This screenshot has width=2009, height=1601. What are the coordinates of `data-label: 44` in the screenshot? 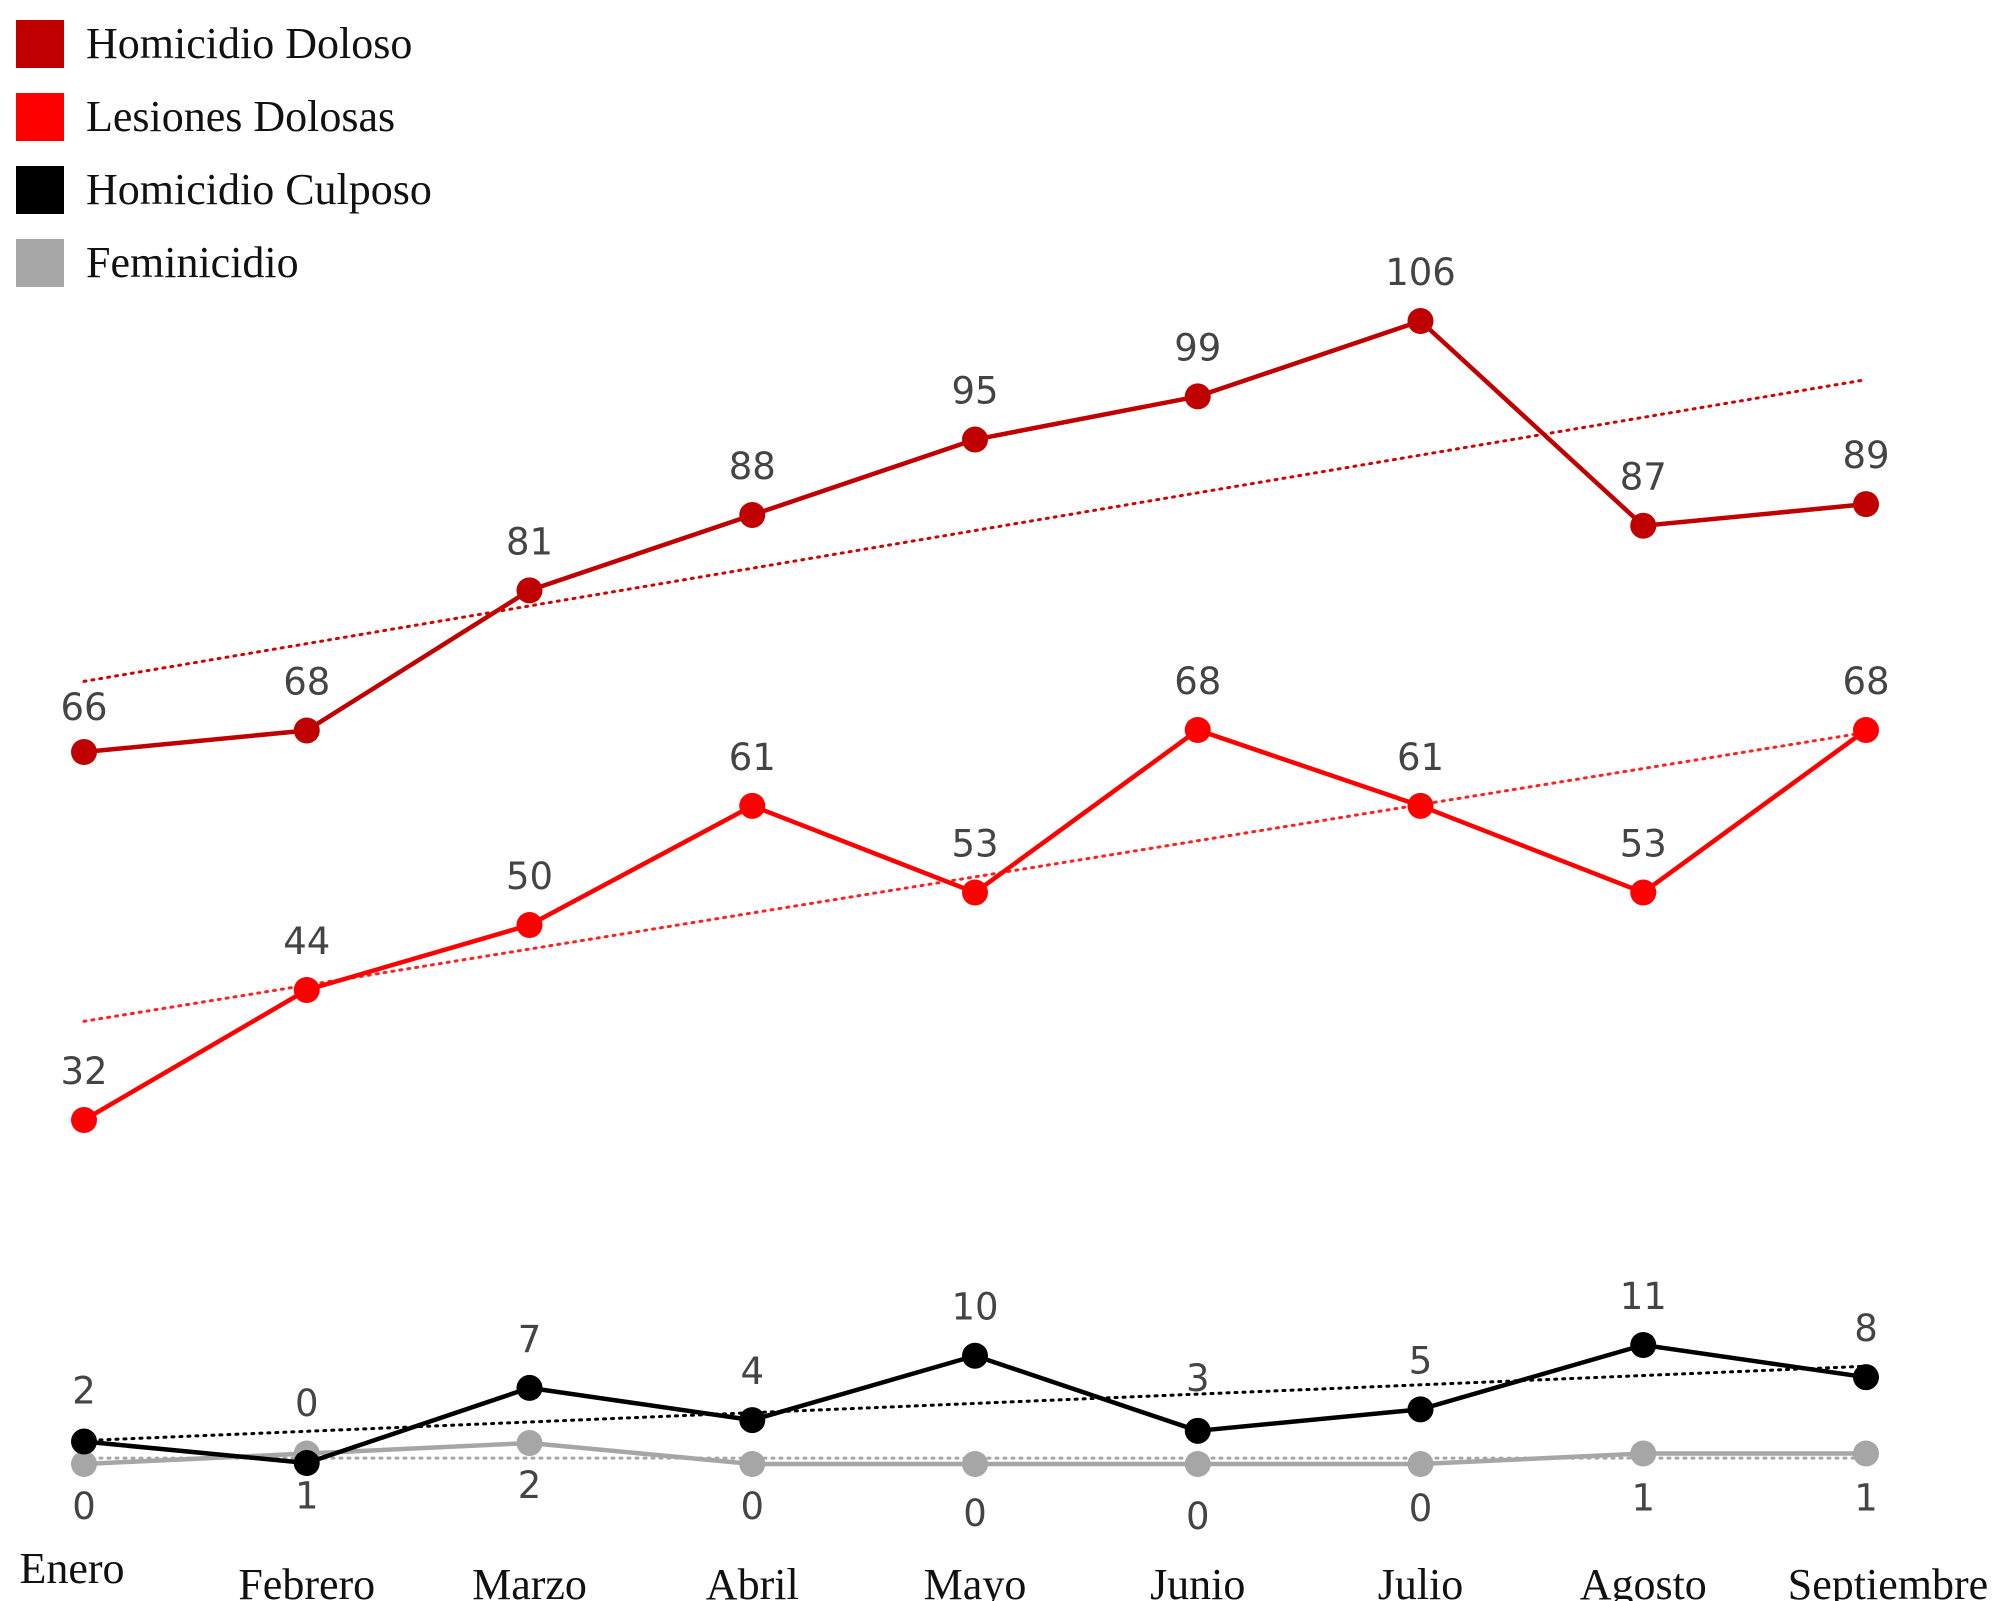 It's located at (306, 941).